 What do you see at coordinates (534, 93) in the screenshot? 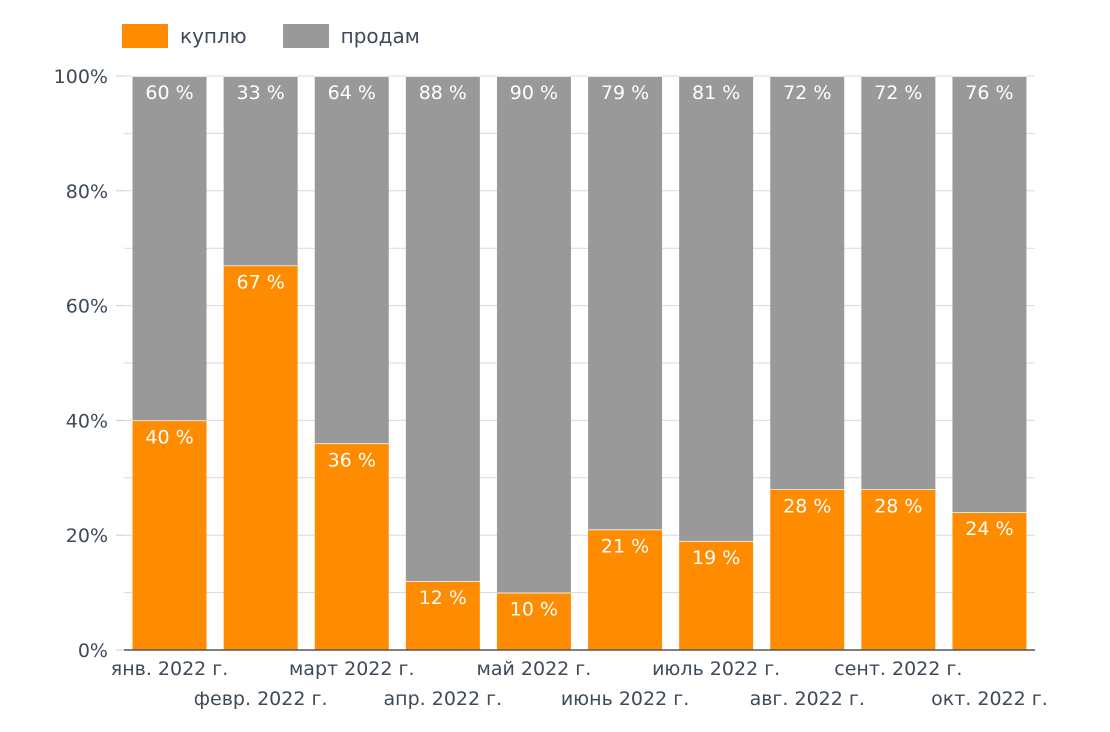
I see `data-label-sell: 90 %` at bounding box center [534, 93].